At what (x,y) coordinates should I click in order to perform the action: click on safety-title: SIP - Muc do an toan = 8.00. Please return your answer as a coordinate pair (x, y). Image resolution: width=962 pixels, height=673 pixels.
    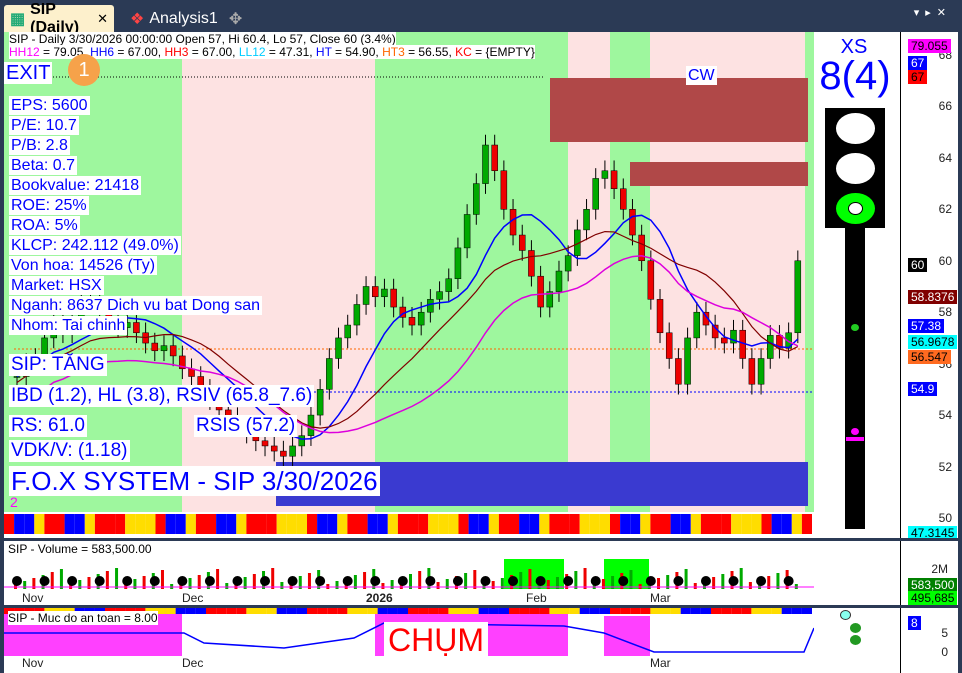
    Looking at the image, I should click on (83, 618).